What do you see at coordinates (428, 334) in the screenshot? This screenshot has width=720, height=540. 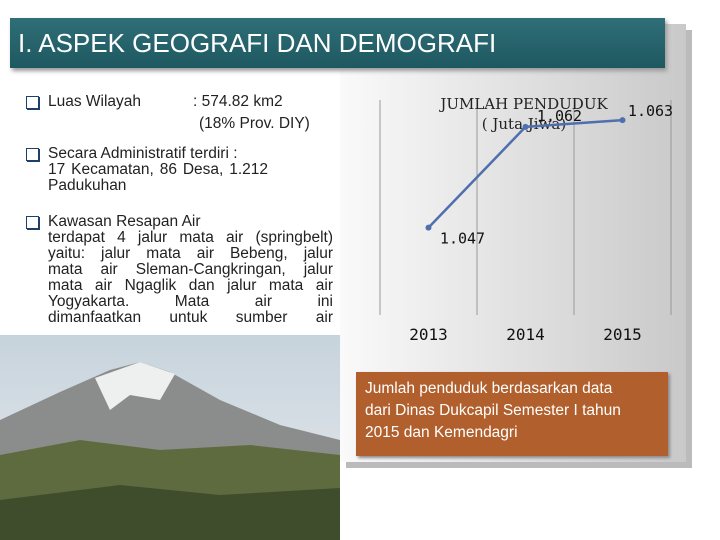 I see `x-tick-label: 2013` at bounding box center [428, 334].